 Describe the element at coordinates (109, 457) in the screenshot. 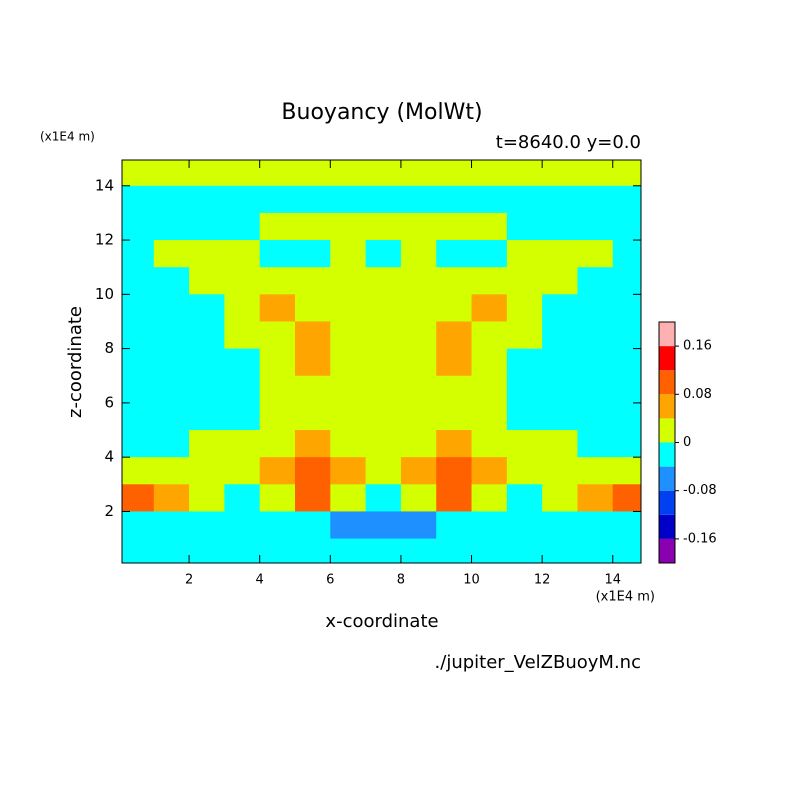

I see `y-tick-label: 4` at that location.